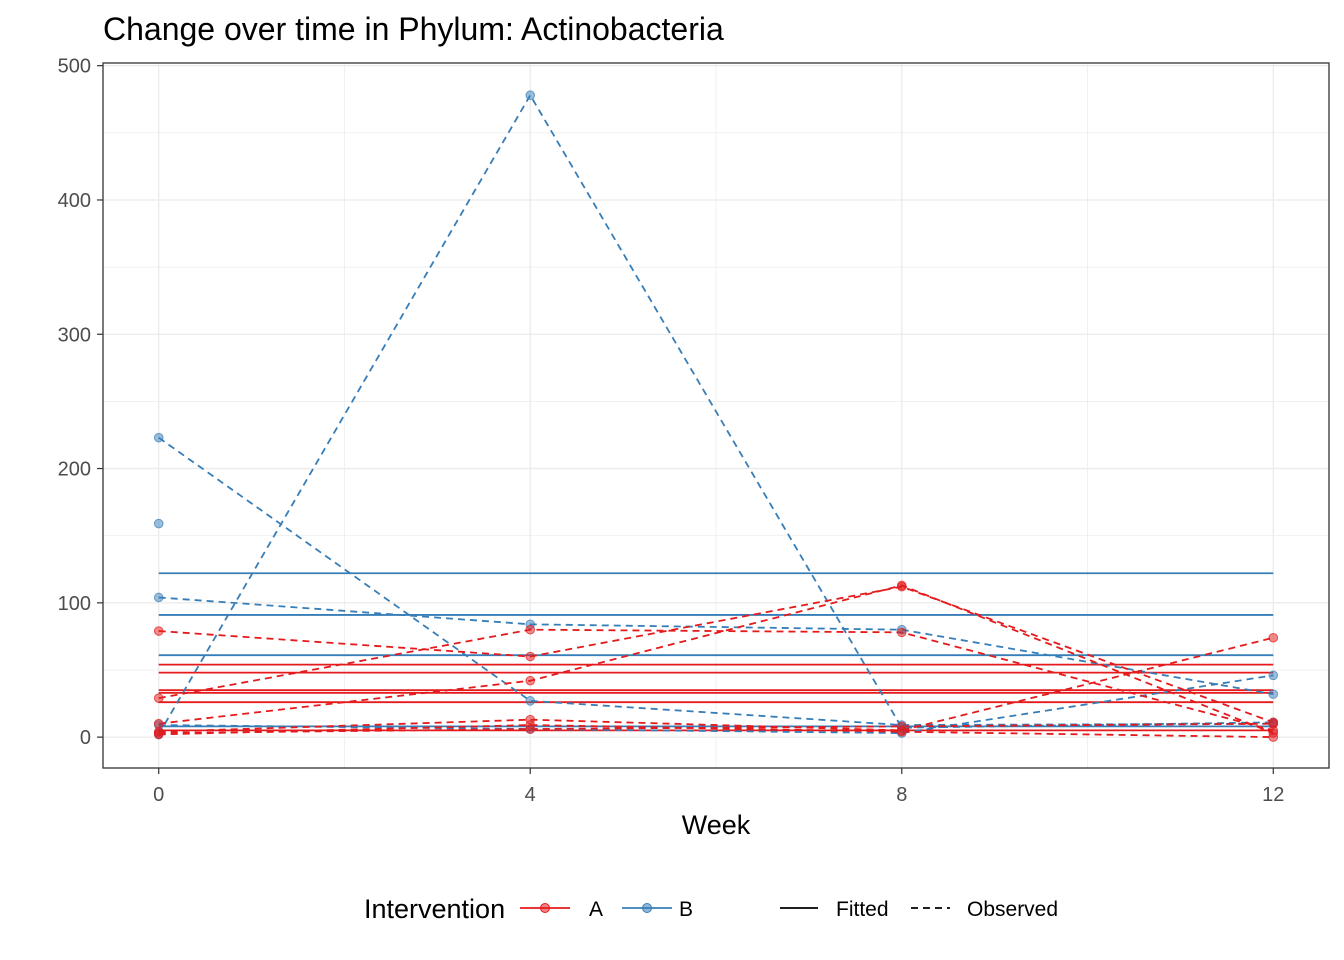  I want to click on legend-label-a: A, so click(596, 909).